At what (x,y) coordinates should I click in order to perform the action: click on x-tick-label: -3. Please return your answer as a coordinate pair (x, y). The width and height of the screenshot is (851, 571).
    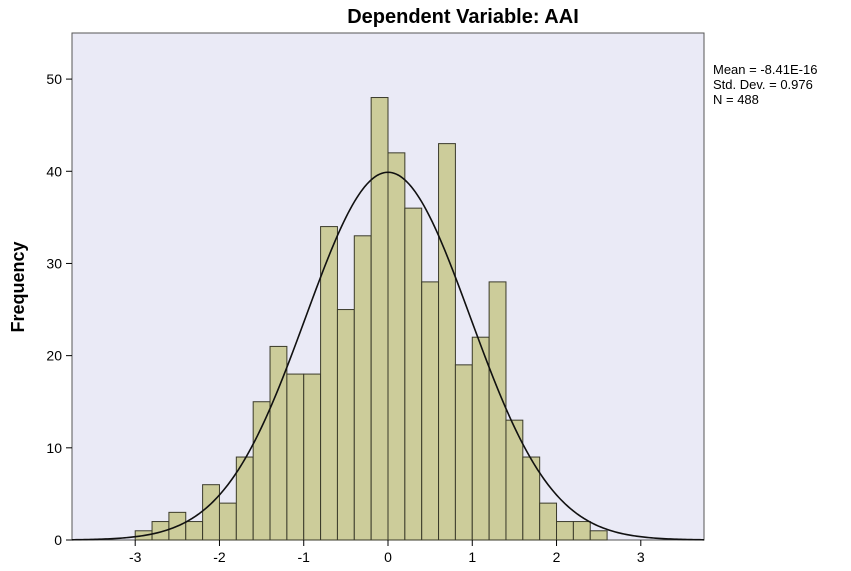
    Looking at the image, I should click on (135, 557).